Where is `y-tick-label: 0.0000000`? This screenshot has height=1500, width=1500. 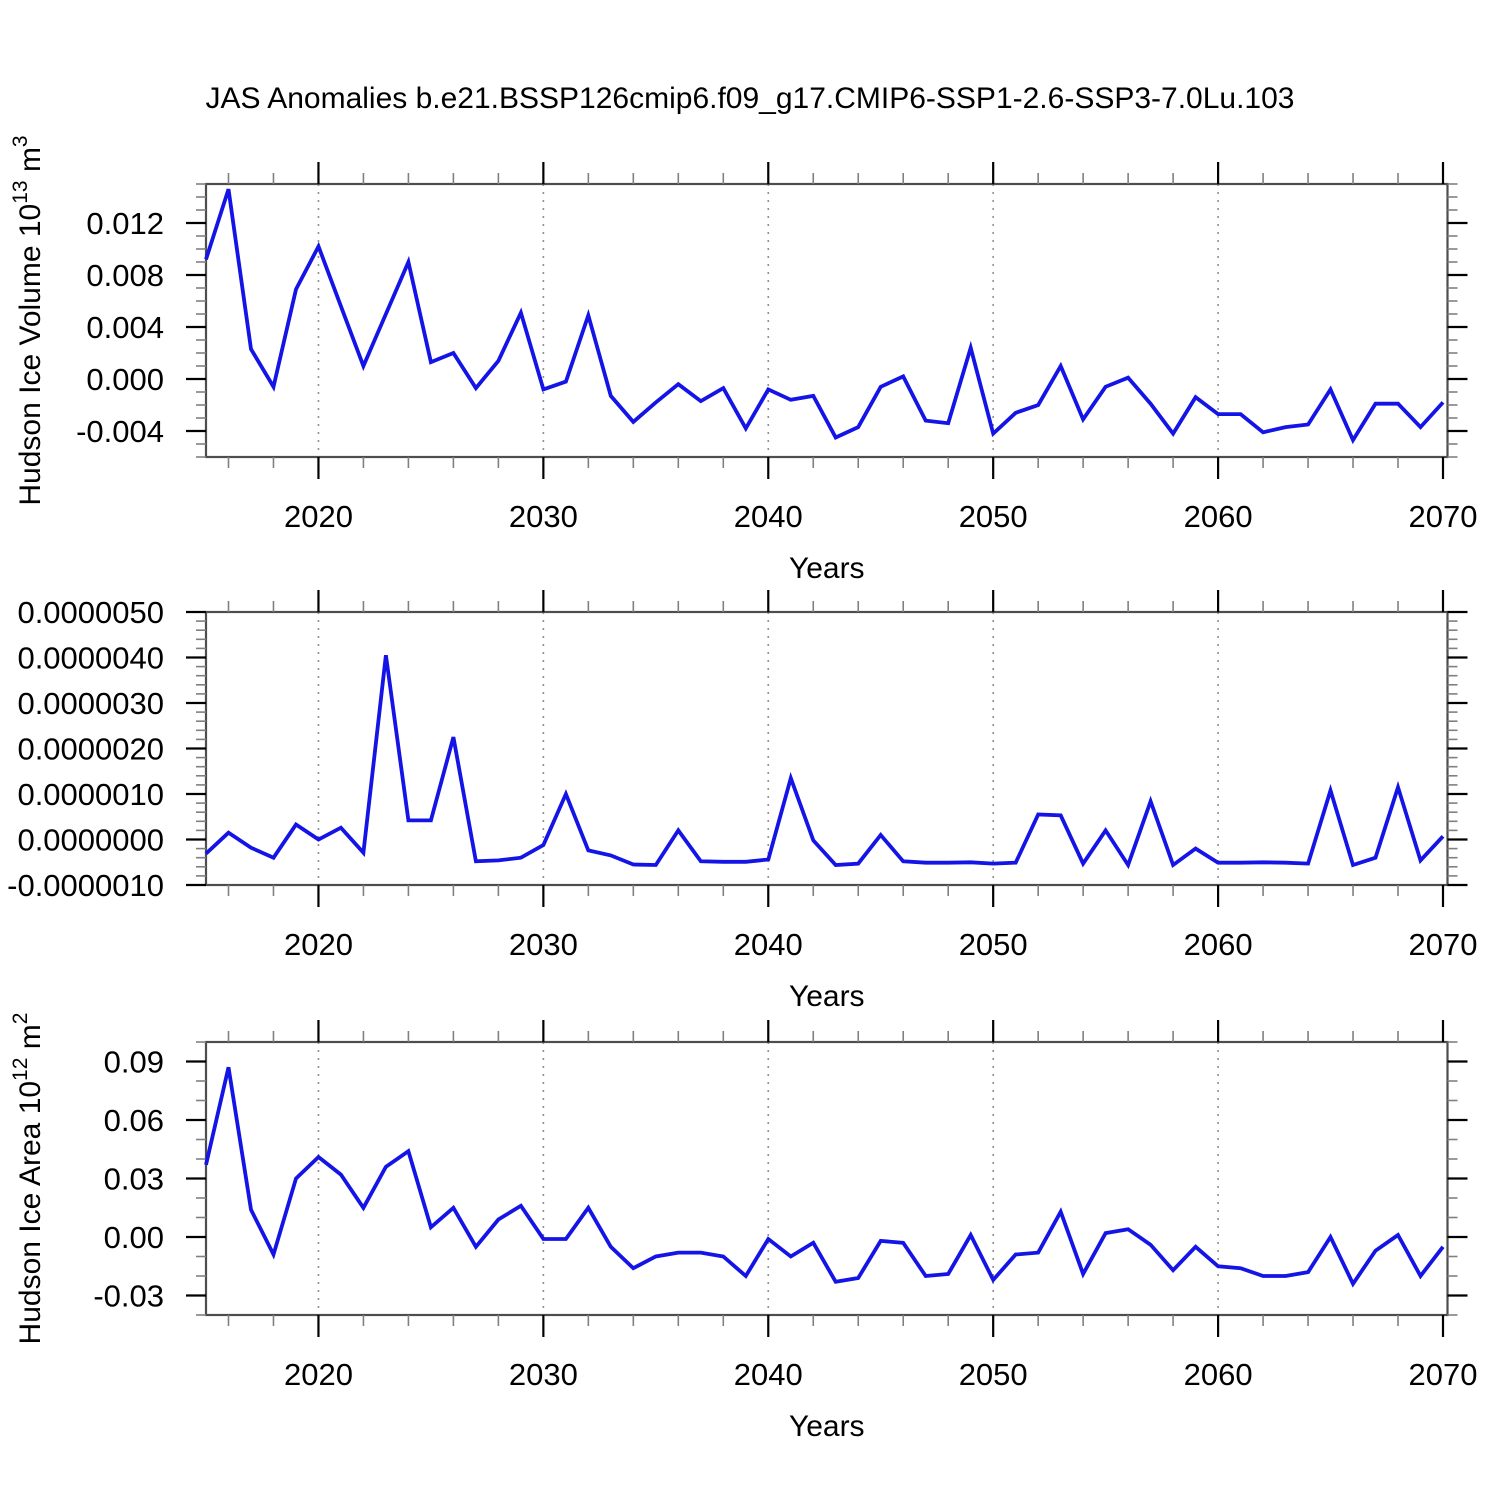 y-tick-label: 0.0000000 is located at coordinates (90, 840).